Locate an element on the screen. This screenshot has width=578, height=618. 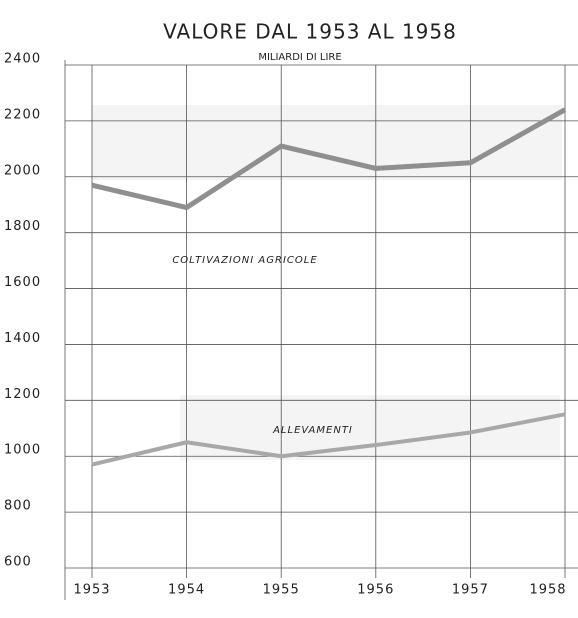
series-label: COLTIVAZIONI AGRICOLE is located at coordinates (244, 260).